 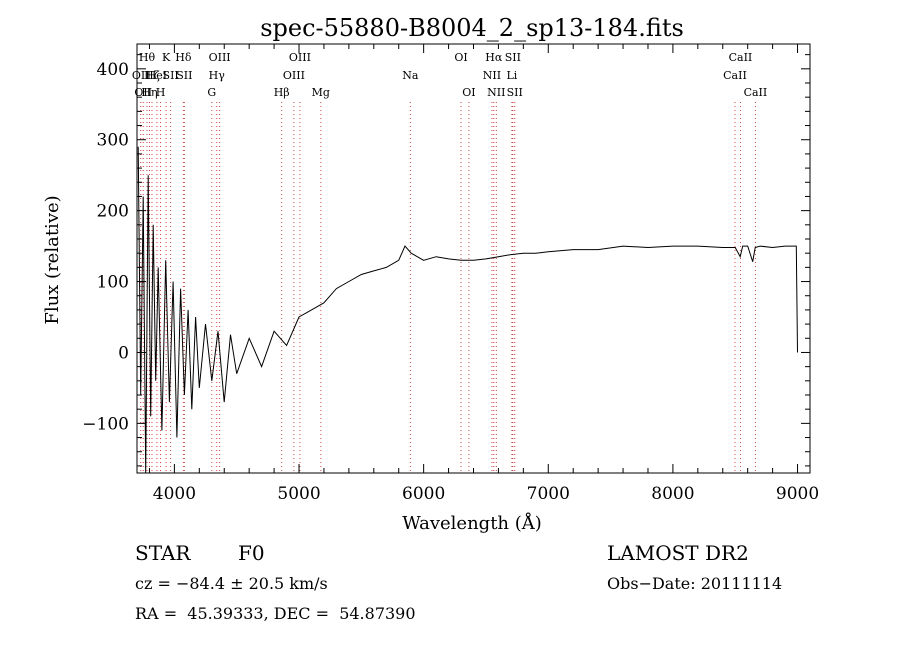 What do you see at coordinates (163, 553) in the screenshot?
I see `class-label: STAR` at bounding box center [163, 553].